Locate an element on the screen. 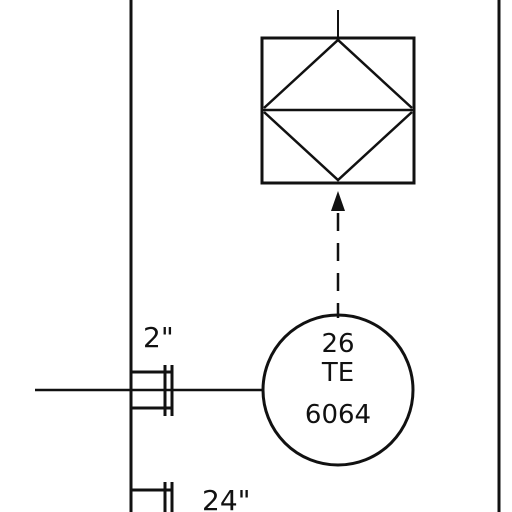 Image resolution: width=512 pixels, height=512 pixels. loop-number-label: 26 is located at coordinates (337, 344).